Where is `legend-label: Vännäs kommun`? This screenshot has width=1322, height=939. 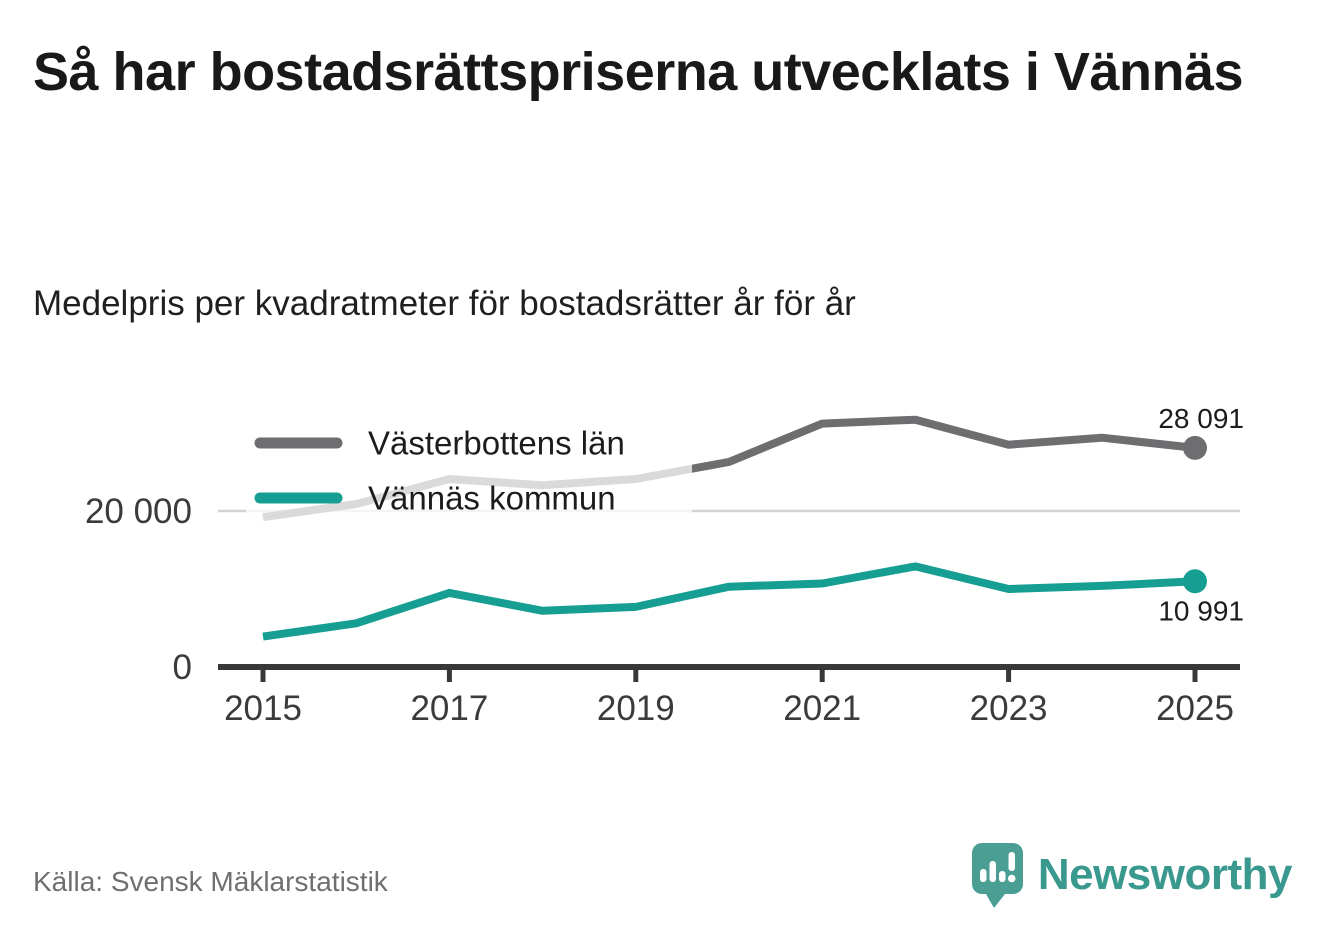
legend-label: Vännäs kommun is located at coordinates (492, 498).